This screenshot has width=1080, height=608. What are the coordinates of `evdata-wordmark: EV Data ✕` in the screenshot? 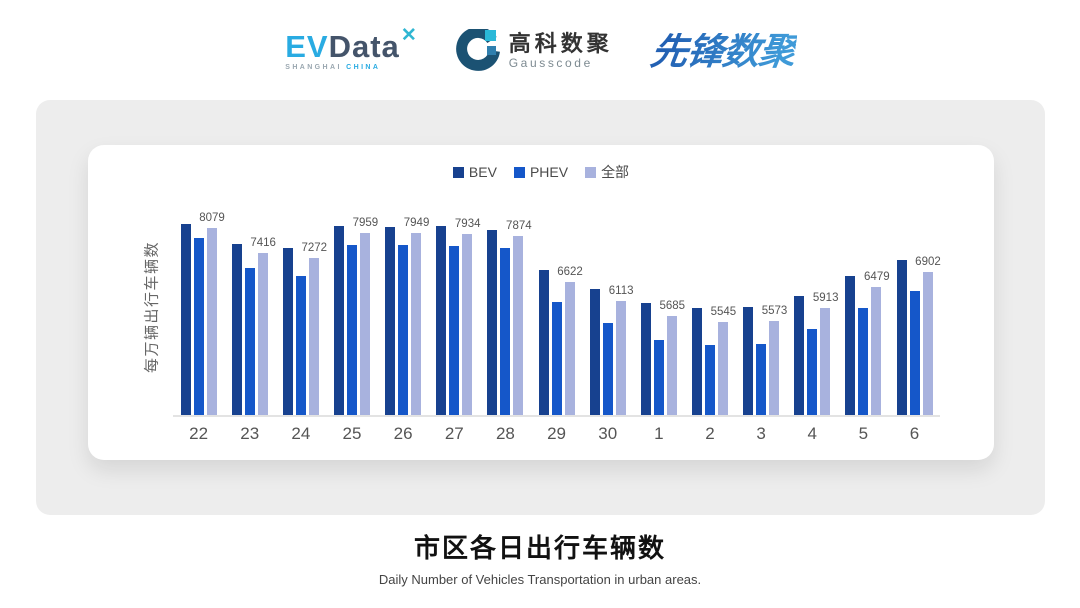 It's located at (351, 45).